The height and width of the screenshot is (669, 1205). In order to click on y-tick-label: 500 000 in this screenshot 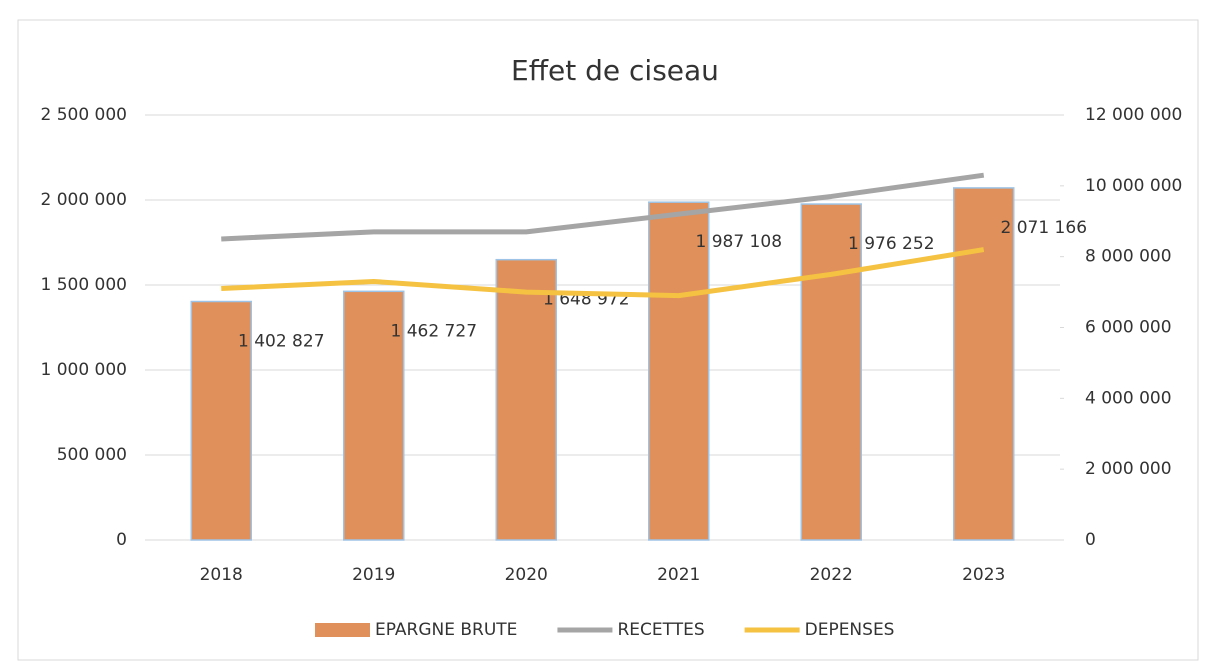, I will do `click(92, 455)`.